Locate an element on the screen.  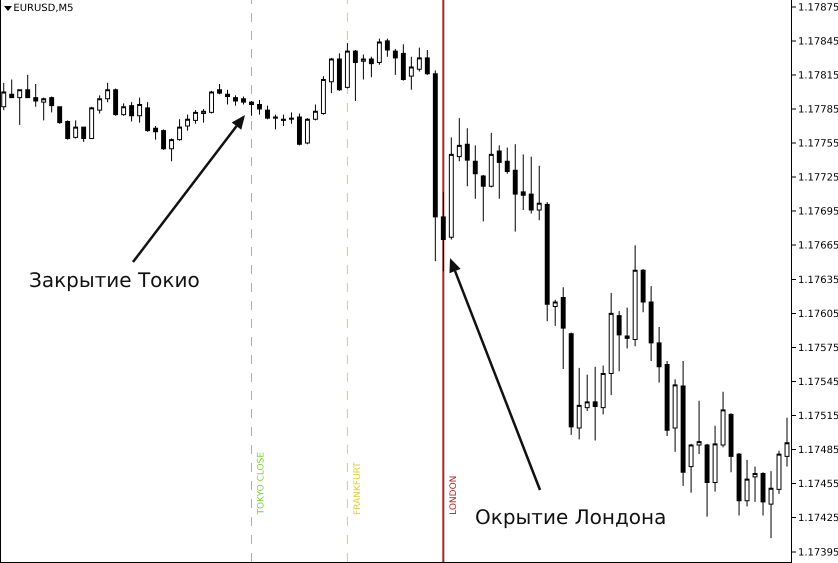
y-tick-label: 1.17665 is located at coordinates (818, 246).